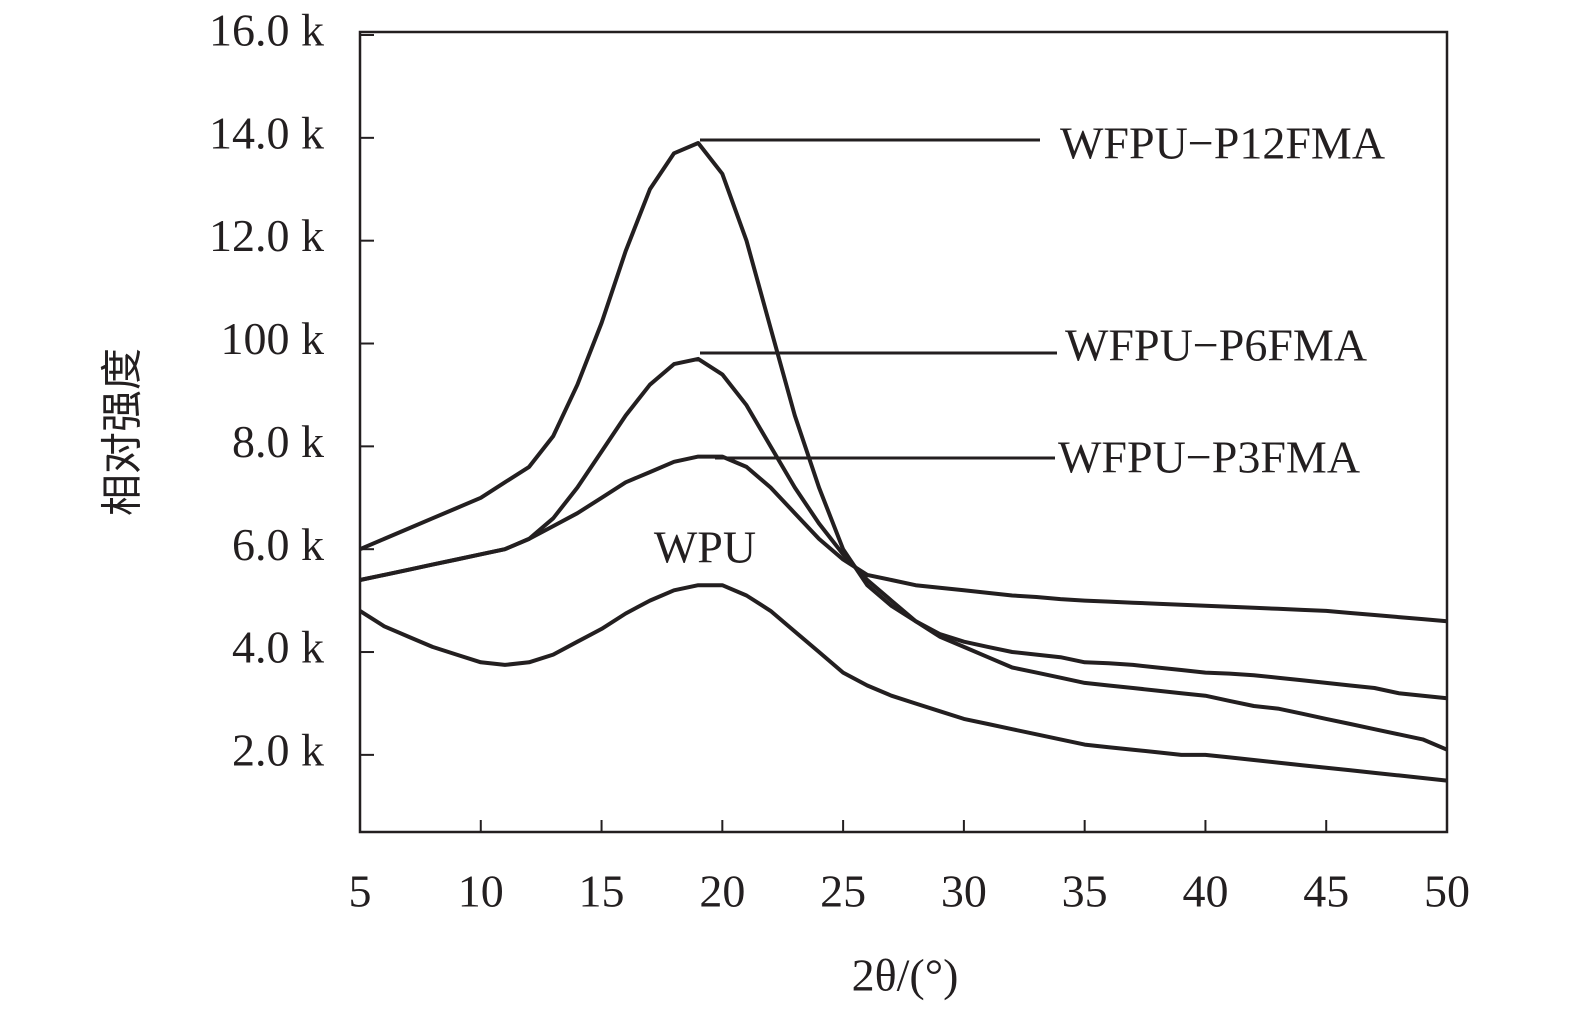 Image resolution: width=1575 pixels, height=1024 pixels. I want to click on x-tick-label: 25, so click(843, 891).